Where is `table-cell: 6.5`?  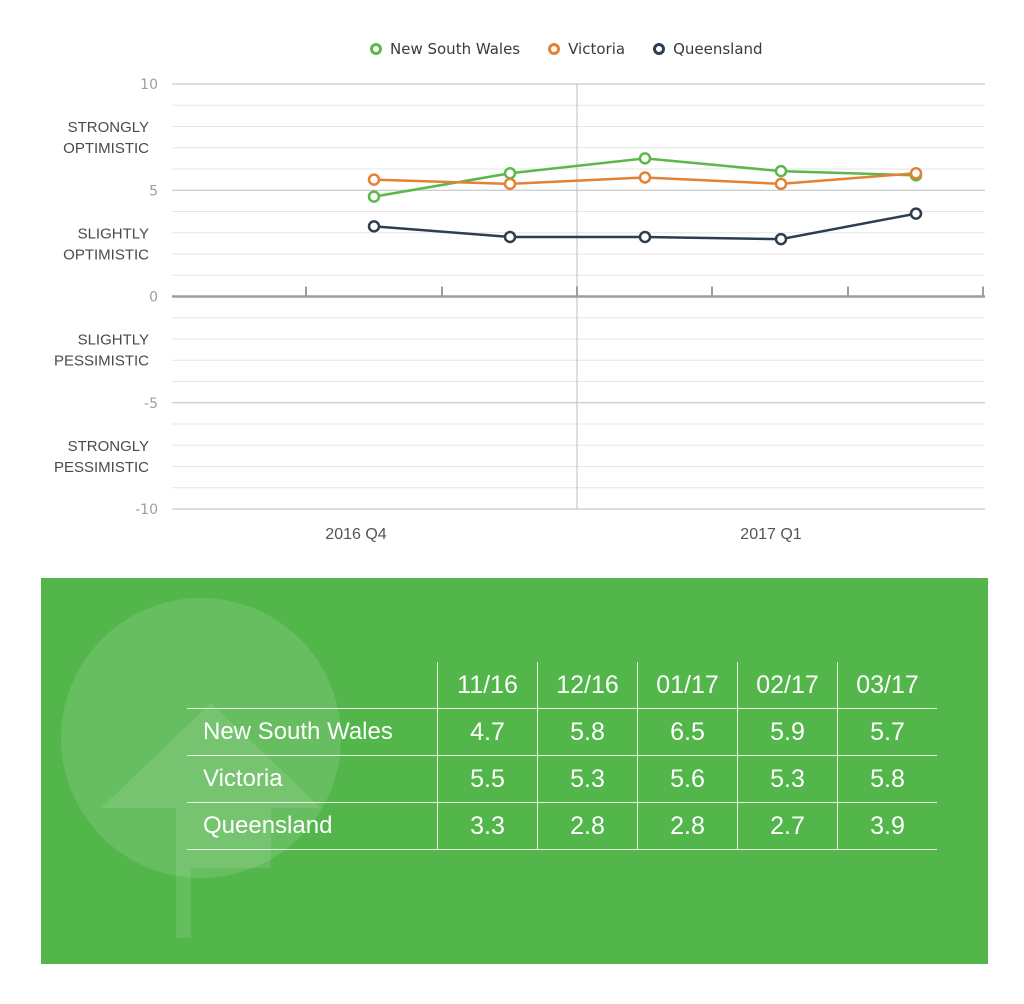 table-cell: 6.5 is located at coordinates (687, 732).